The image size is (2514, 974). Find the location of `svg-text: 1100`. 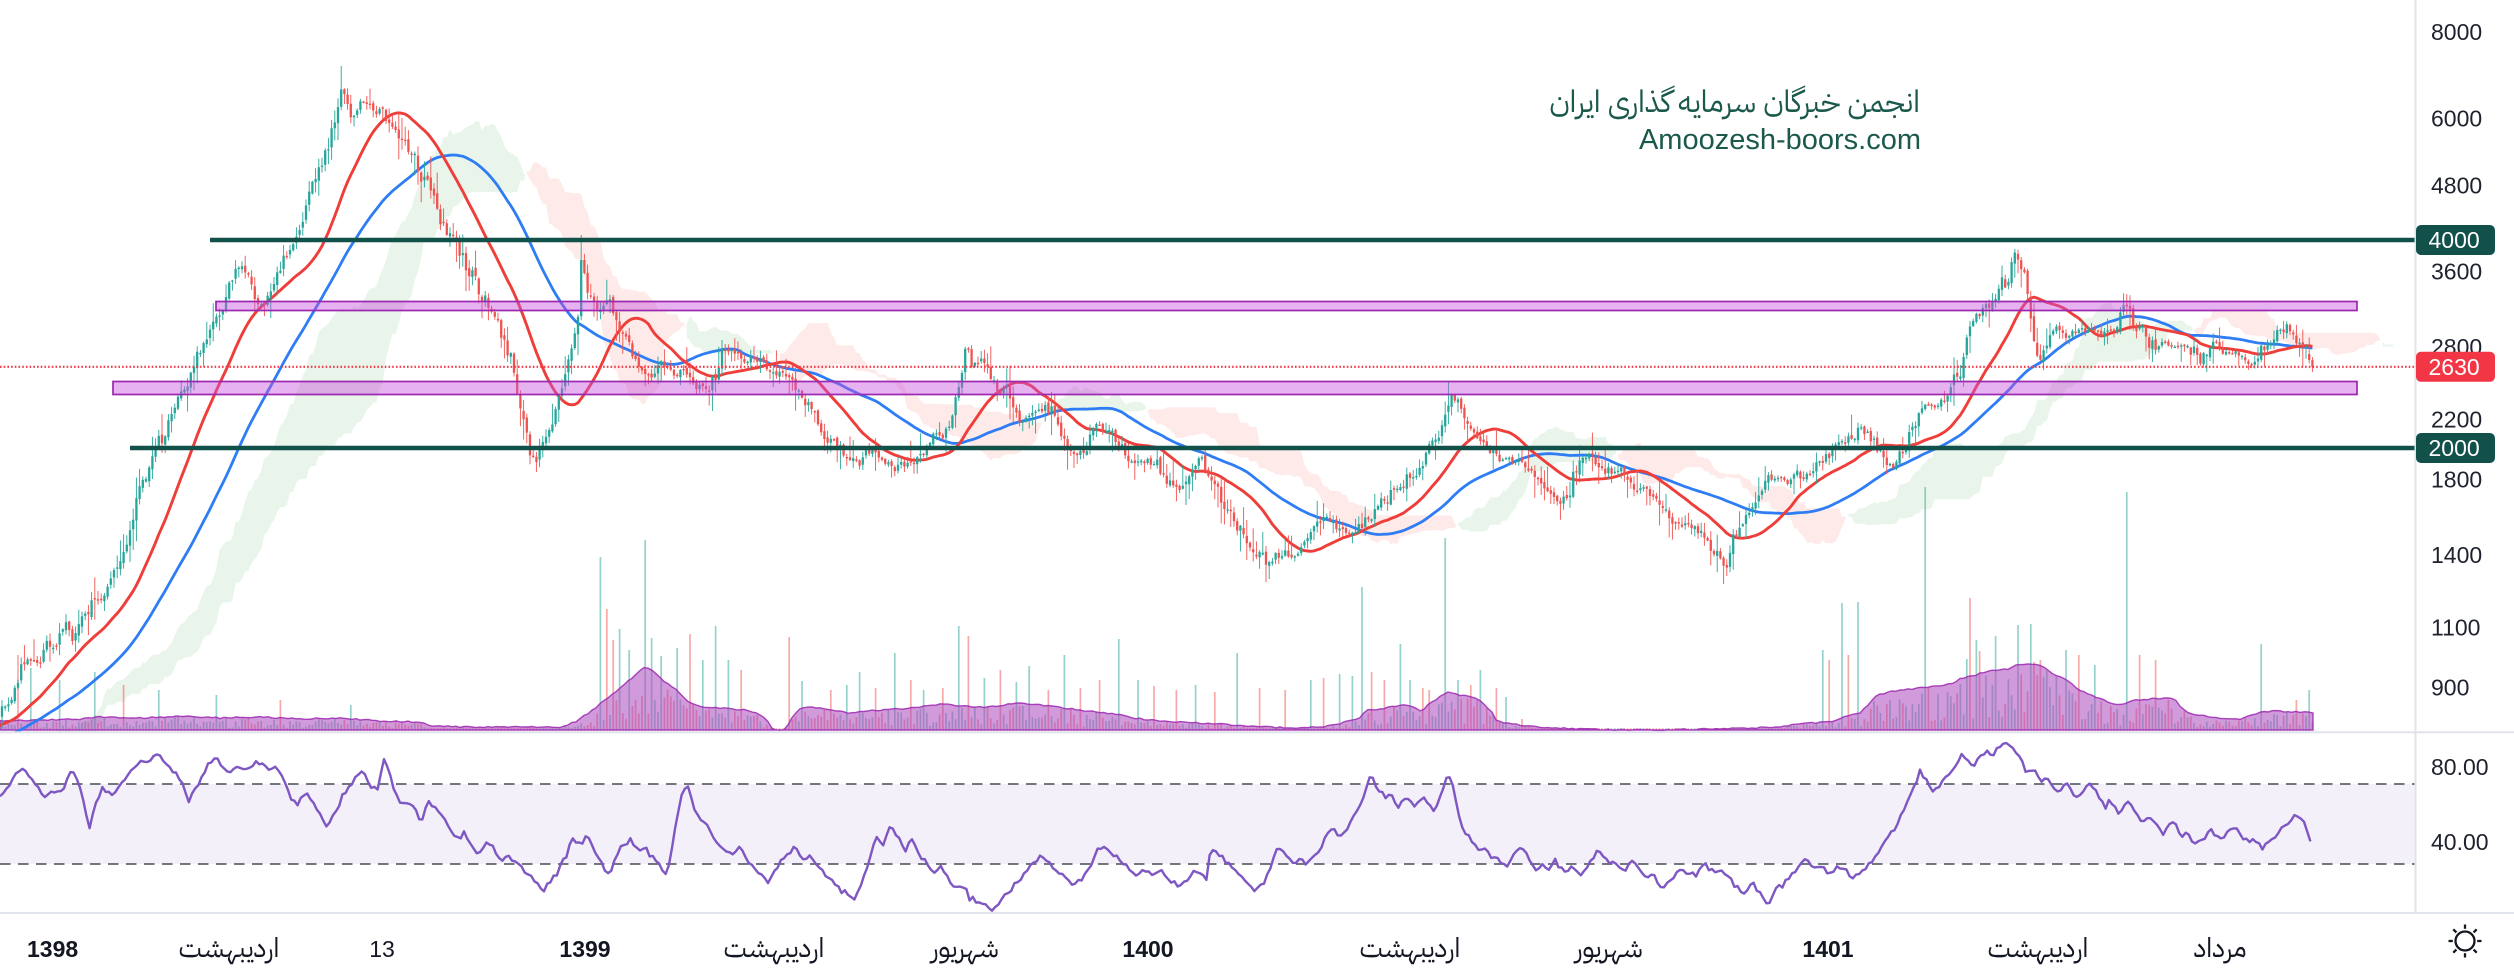

svg-text: 1100 is located at coordinates (2455, 627).